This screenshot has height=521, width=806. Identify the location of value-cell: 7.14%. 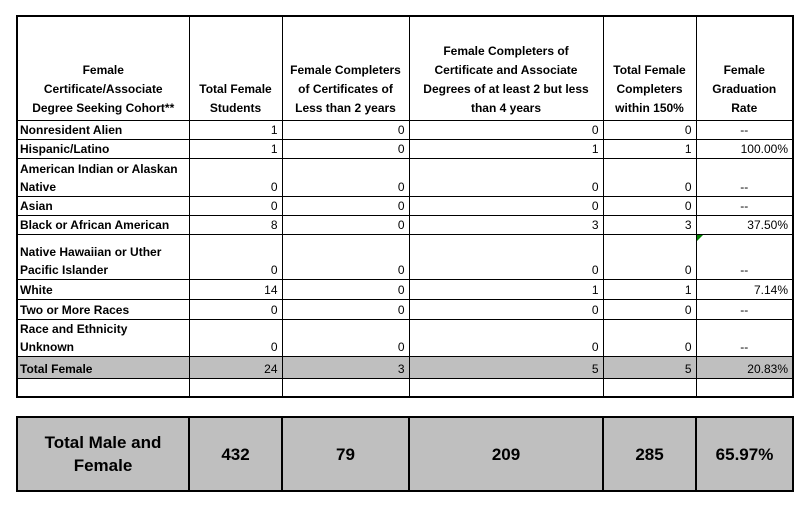
(744, 289).